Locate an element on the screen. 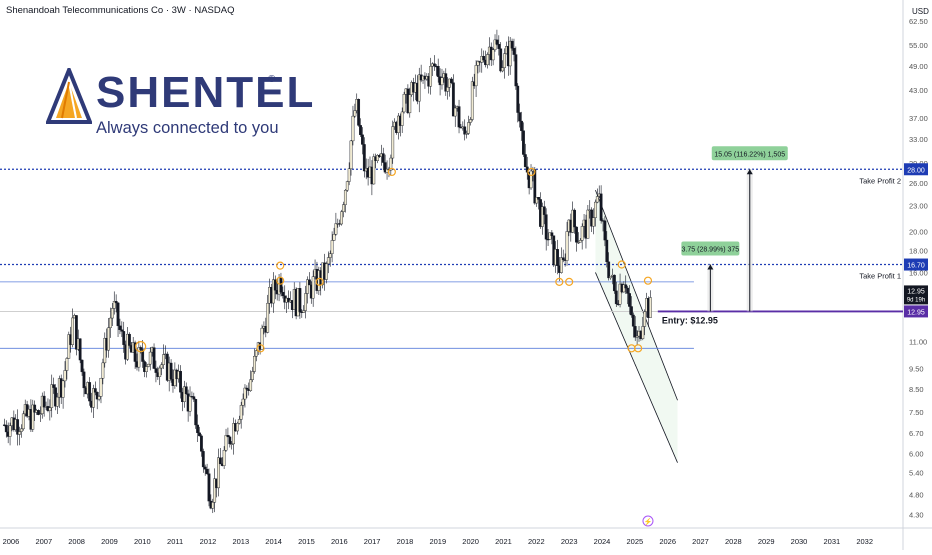 Image resolution: width=932 pixels, height=555 pixels. x-tick-label: 2016 is located at coordinates (339, 541).